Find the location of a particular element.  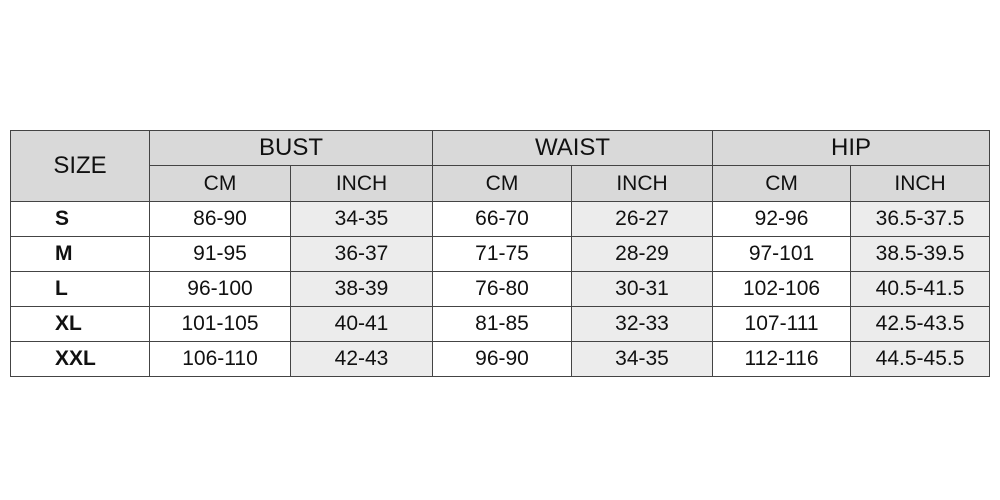

group-header-hip: HIP is located at coordinates (851, 148).